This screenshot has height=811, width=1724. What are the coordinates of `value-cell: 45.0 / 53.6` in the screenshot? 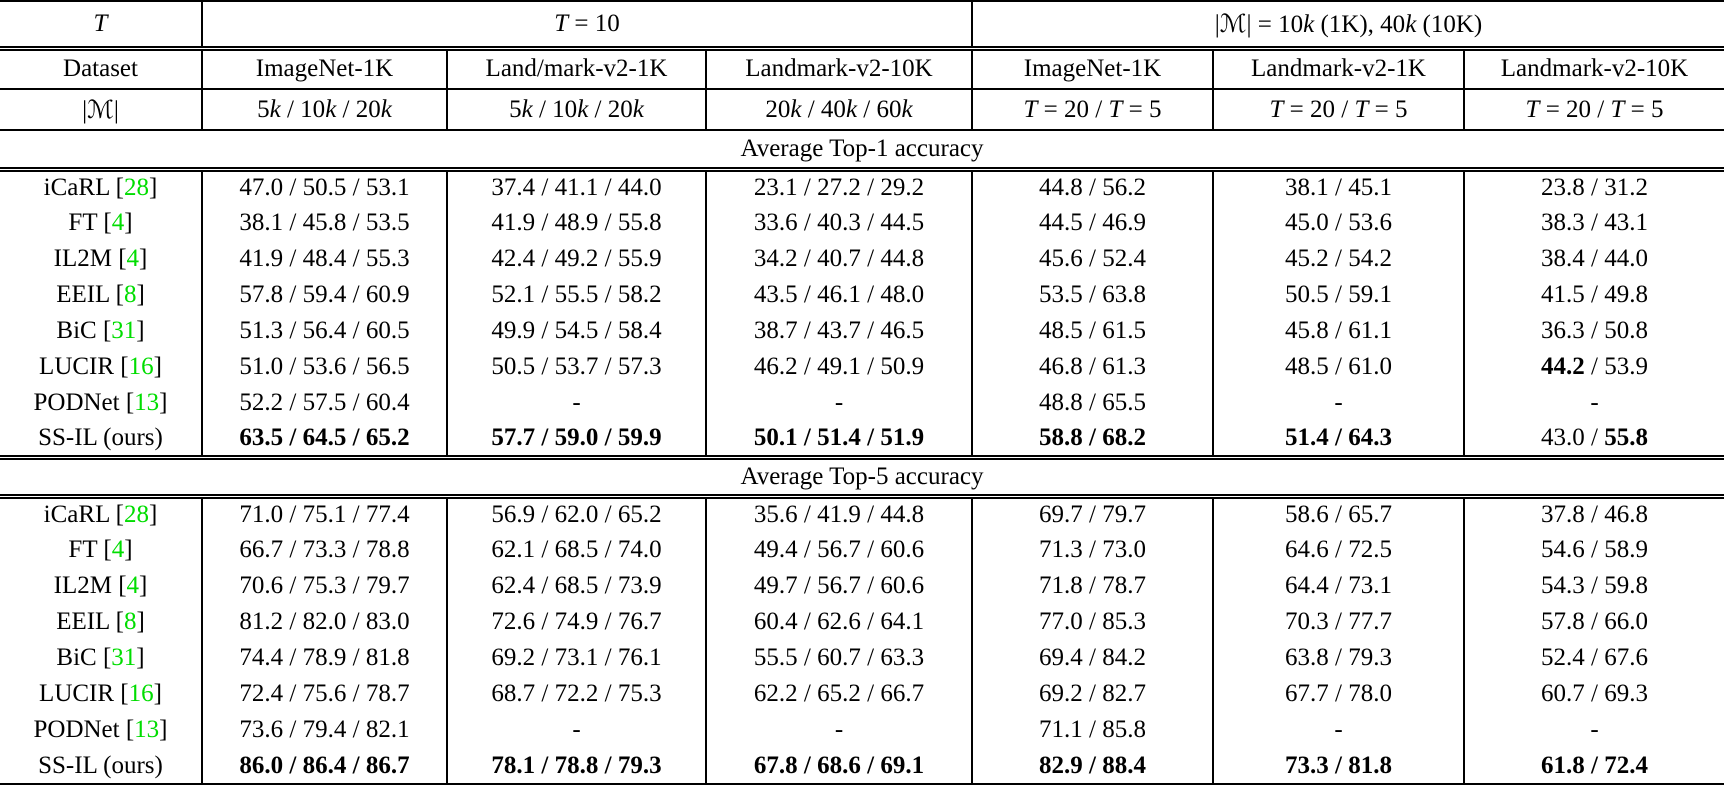 It's located at (1338, 223).